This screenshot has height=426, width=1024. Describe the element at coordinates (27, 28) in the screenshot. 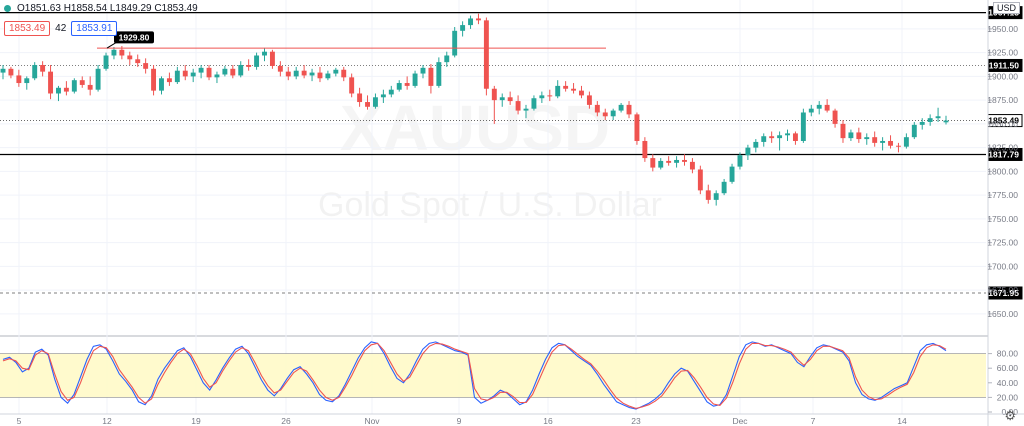

I see `bid-price-badge: 1853.49` at that location.